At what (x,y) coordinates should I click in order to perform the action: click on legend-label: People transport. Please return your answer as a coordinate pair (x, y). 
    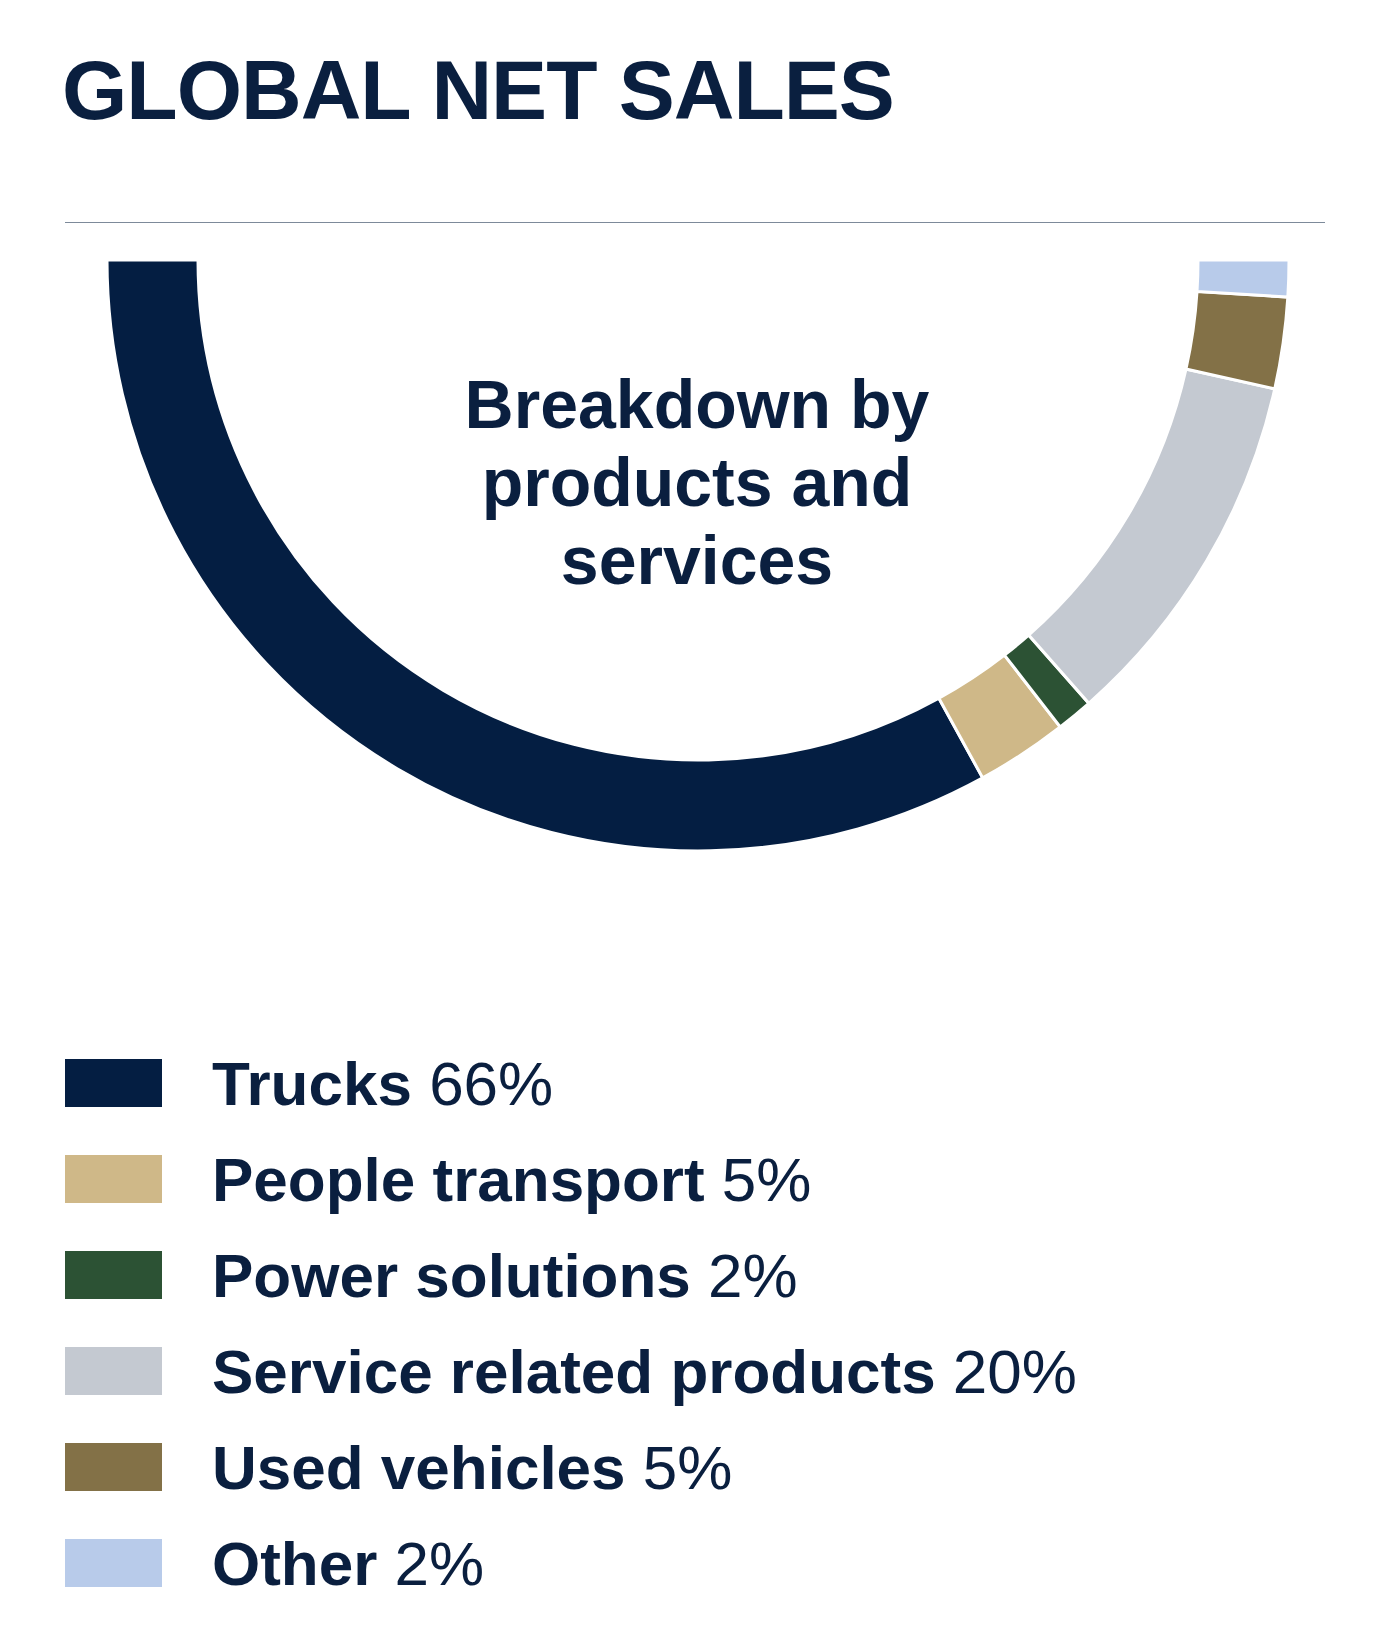
    Looking at the image, I should click on (458, 1179).